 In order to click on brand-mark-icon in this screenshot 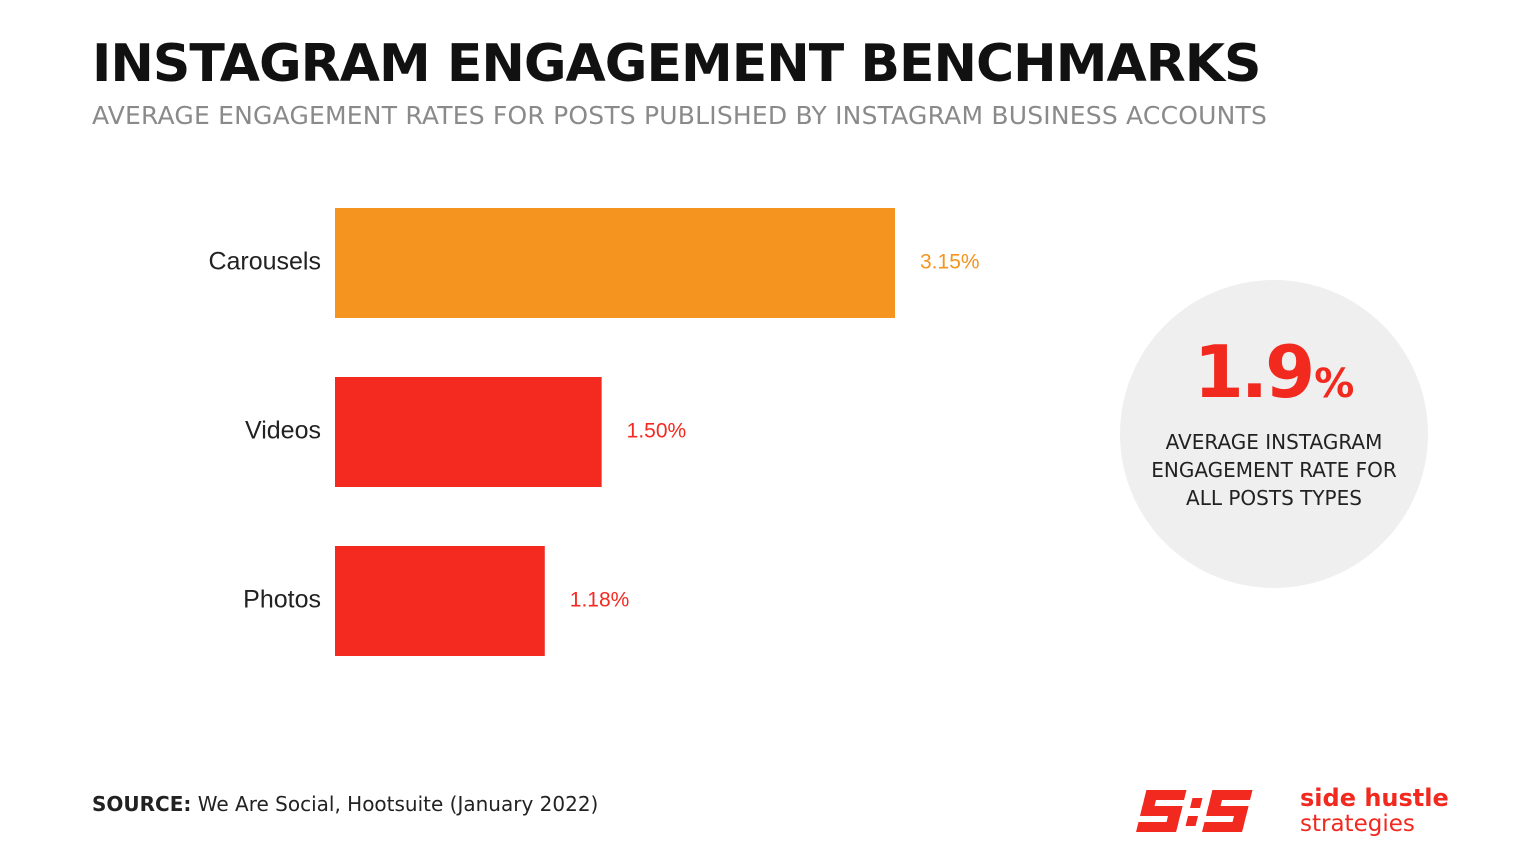, I will do `click(1194, 811)`.